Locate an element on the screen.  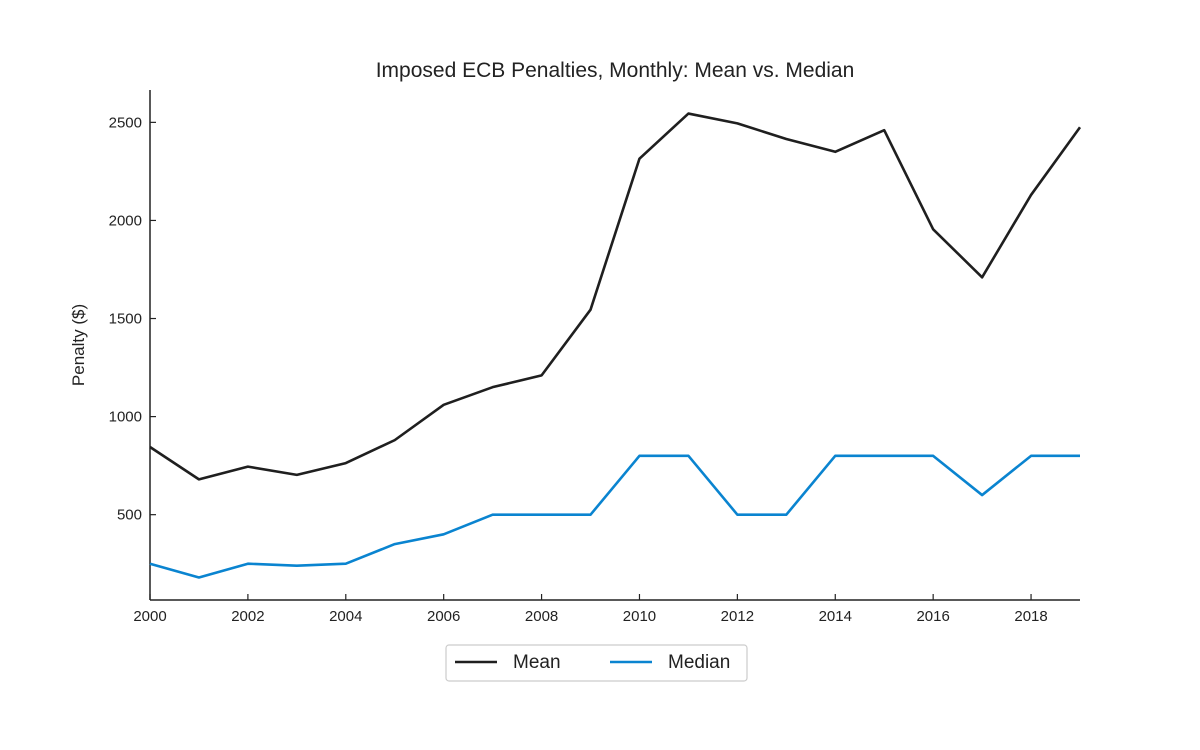
x-tick-label: 2008 is located at coordinates (541, 616).